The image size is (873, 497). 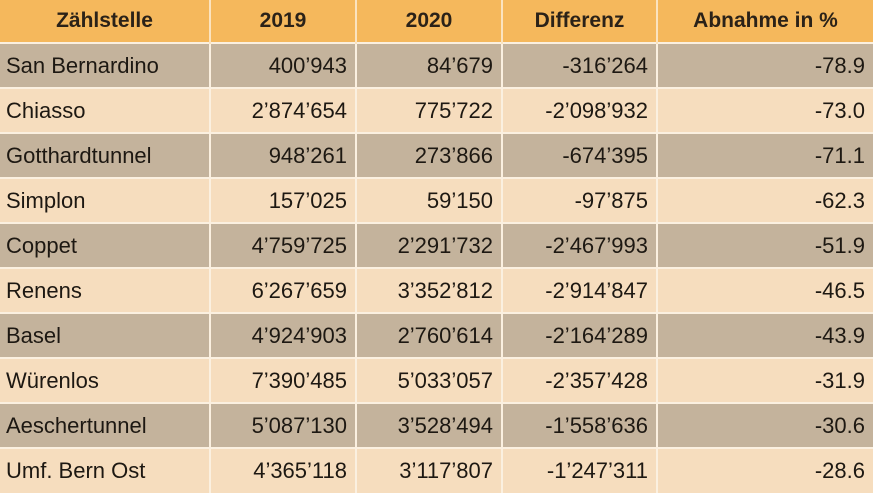 I want to click on cell-decrease-percent: -78.9, so click(x=765, y=65).